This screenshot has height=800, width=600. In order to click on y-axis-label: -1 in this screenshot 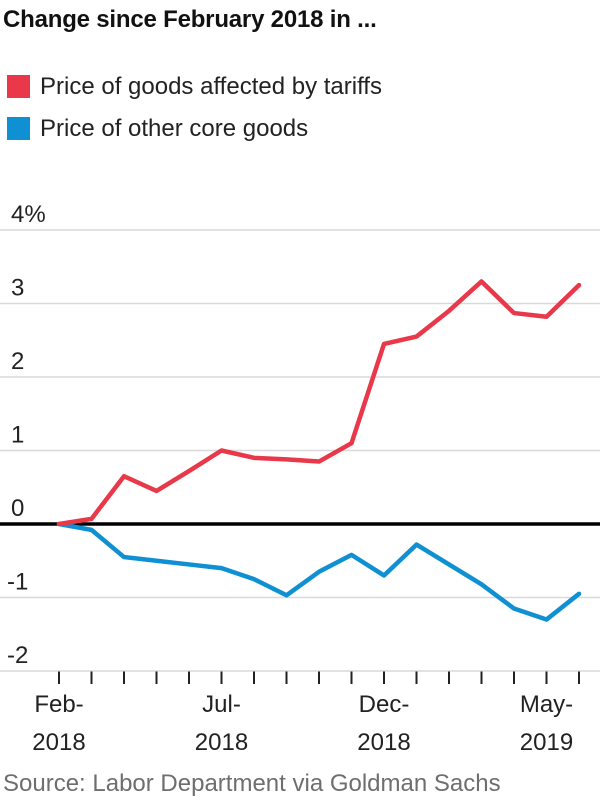, I will do `click(17, 582)`.